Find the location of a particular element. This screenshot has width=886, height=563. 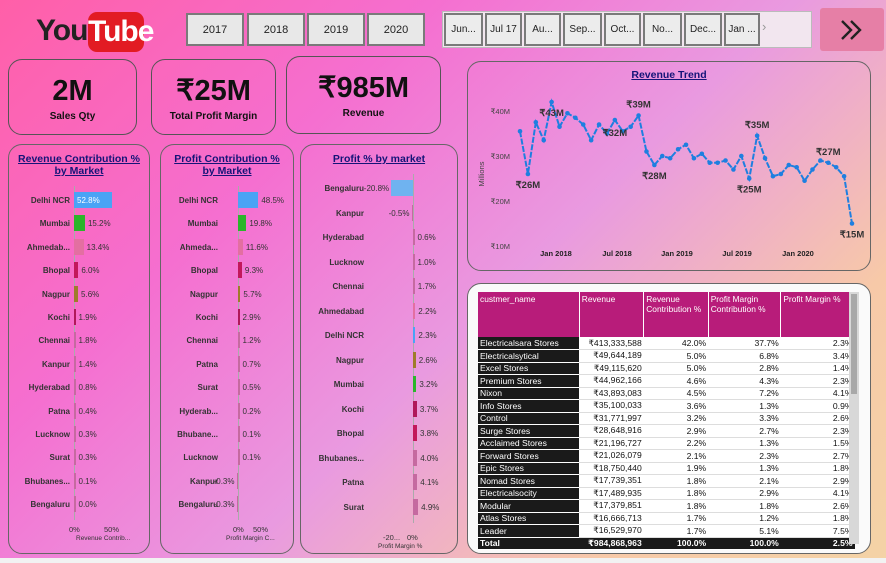

table-row: Premium Stores ₹44,962,166 4.6% 4.3% 2.3% is located at coordinates (666, 381).